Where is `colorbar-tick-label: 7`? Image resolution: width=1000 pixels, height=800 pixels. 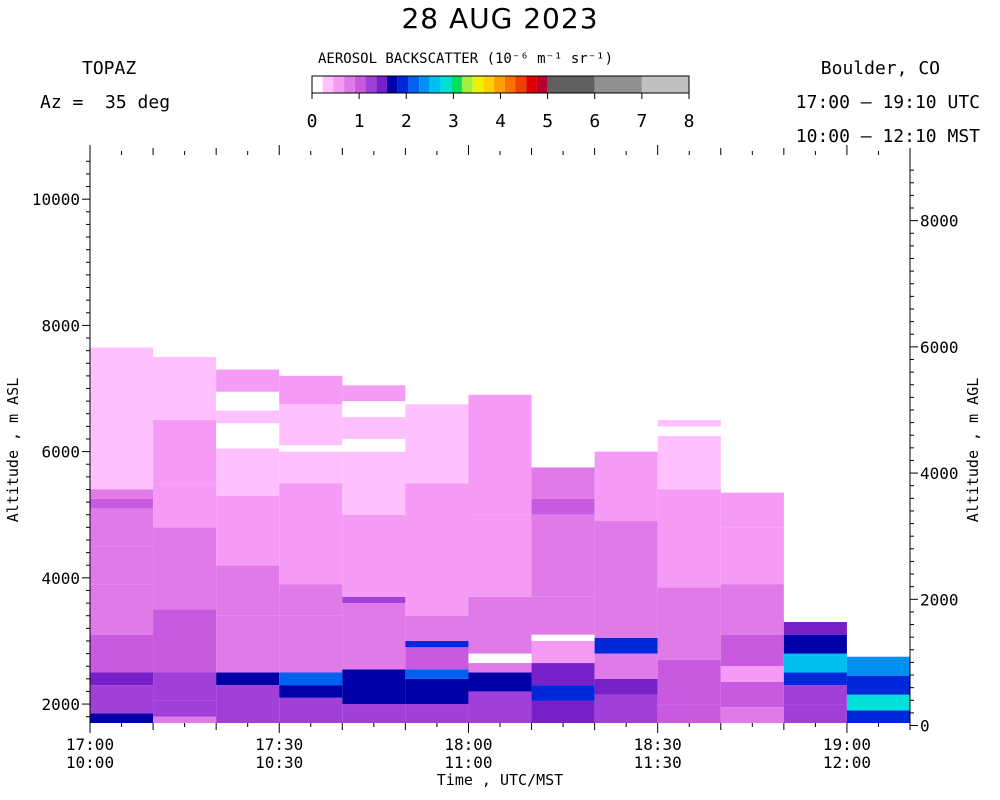 colorbar-tick-label: 7 is located at coordinates (641, 121).